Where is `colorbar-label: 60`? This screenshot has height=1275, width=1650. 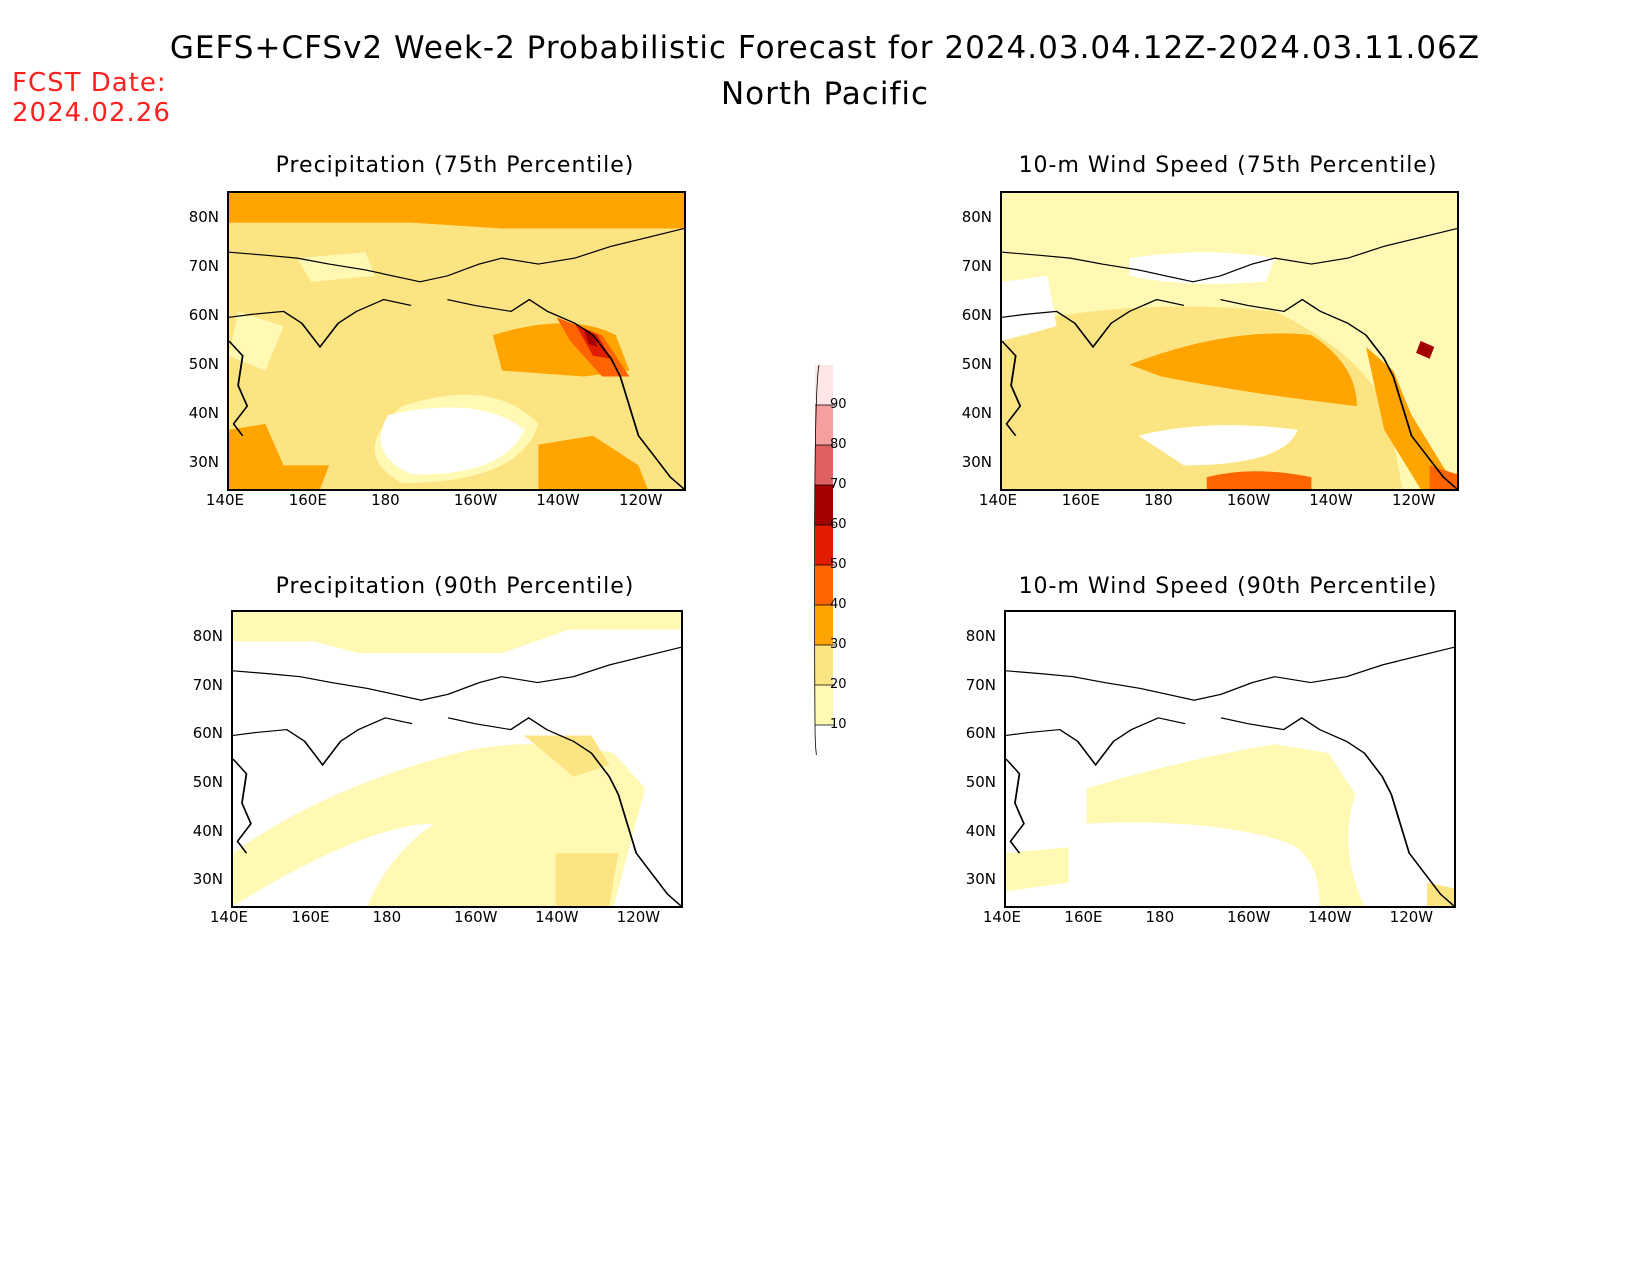 colorbar-label: 60 is located at coordinates (838, 524).